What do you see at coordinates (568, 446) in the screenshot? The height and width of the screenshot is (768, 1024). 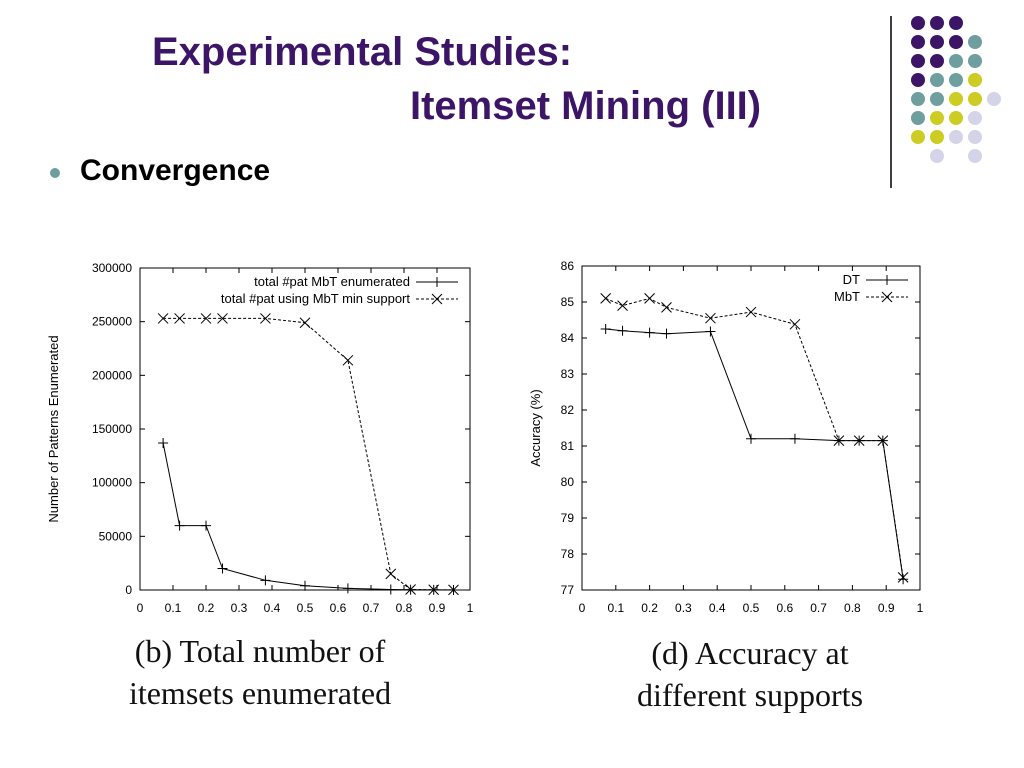 I see `y-tick-label: 81` at bounding box center [568, 446].